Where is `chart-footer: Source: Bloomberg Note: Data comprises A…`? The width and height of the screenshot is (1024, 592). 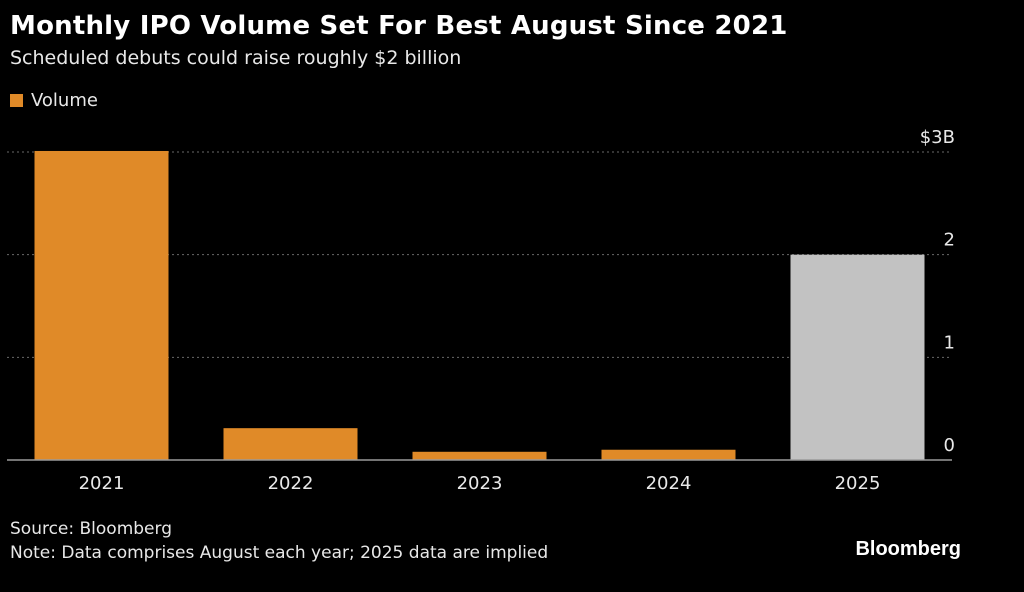
chart-footer: Source: Bloomberg Note: Data comprises A… is located at coordinates (279, 541).